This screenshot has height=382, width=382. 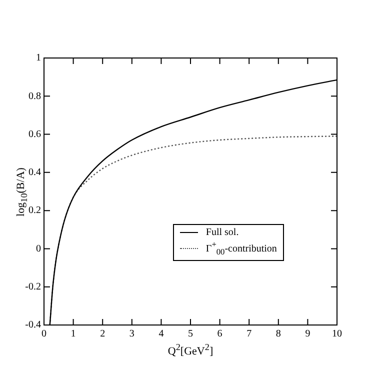 I want to click on y-tick-label: 0.2, so click(x=34, y=210).